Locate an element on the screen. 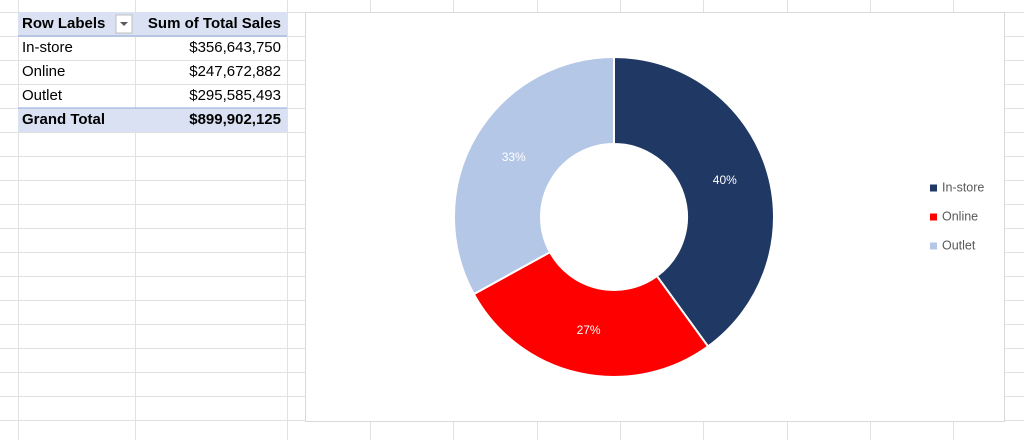 This screenshot has height=440, width=1024. row-label: In-store is located at coordinates (47, 47).